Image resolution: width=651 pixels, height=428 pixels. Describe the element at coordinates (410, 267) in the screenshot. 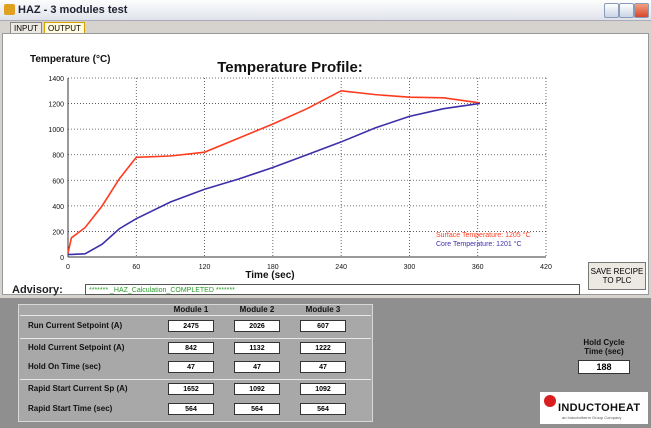

I see `x-tick-label: 300` at that location.